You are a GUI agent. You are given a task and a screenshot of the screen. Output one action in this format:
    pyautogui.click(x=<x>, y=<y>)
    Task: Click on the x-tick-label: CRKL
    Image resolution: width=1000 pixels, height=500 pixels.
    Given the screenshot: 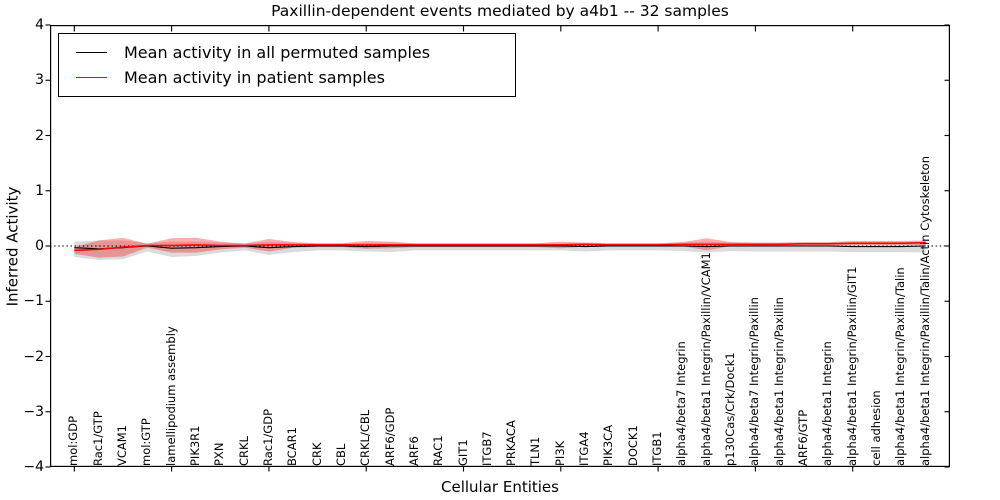 What is the action you would take?
    pyautogui.click(x=243, y=451)
    